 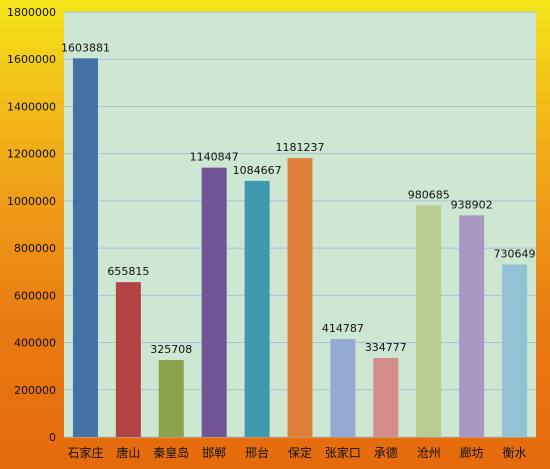 I want to click on y-tick-label: 1400000, so click(x=31, y=106).